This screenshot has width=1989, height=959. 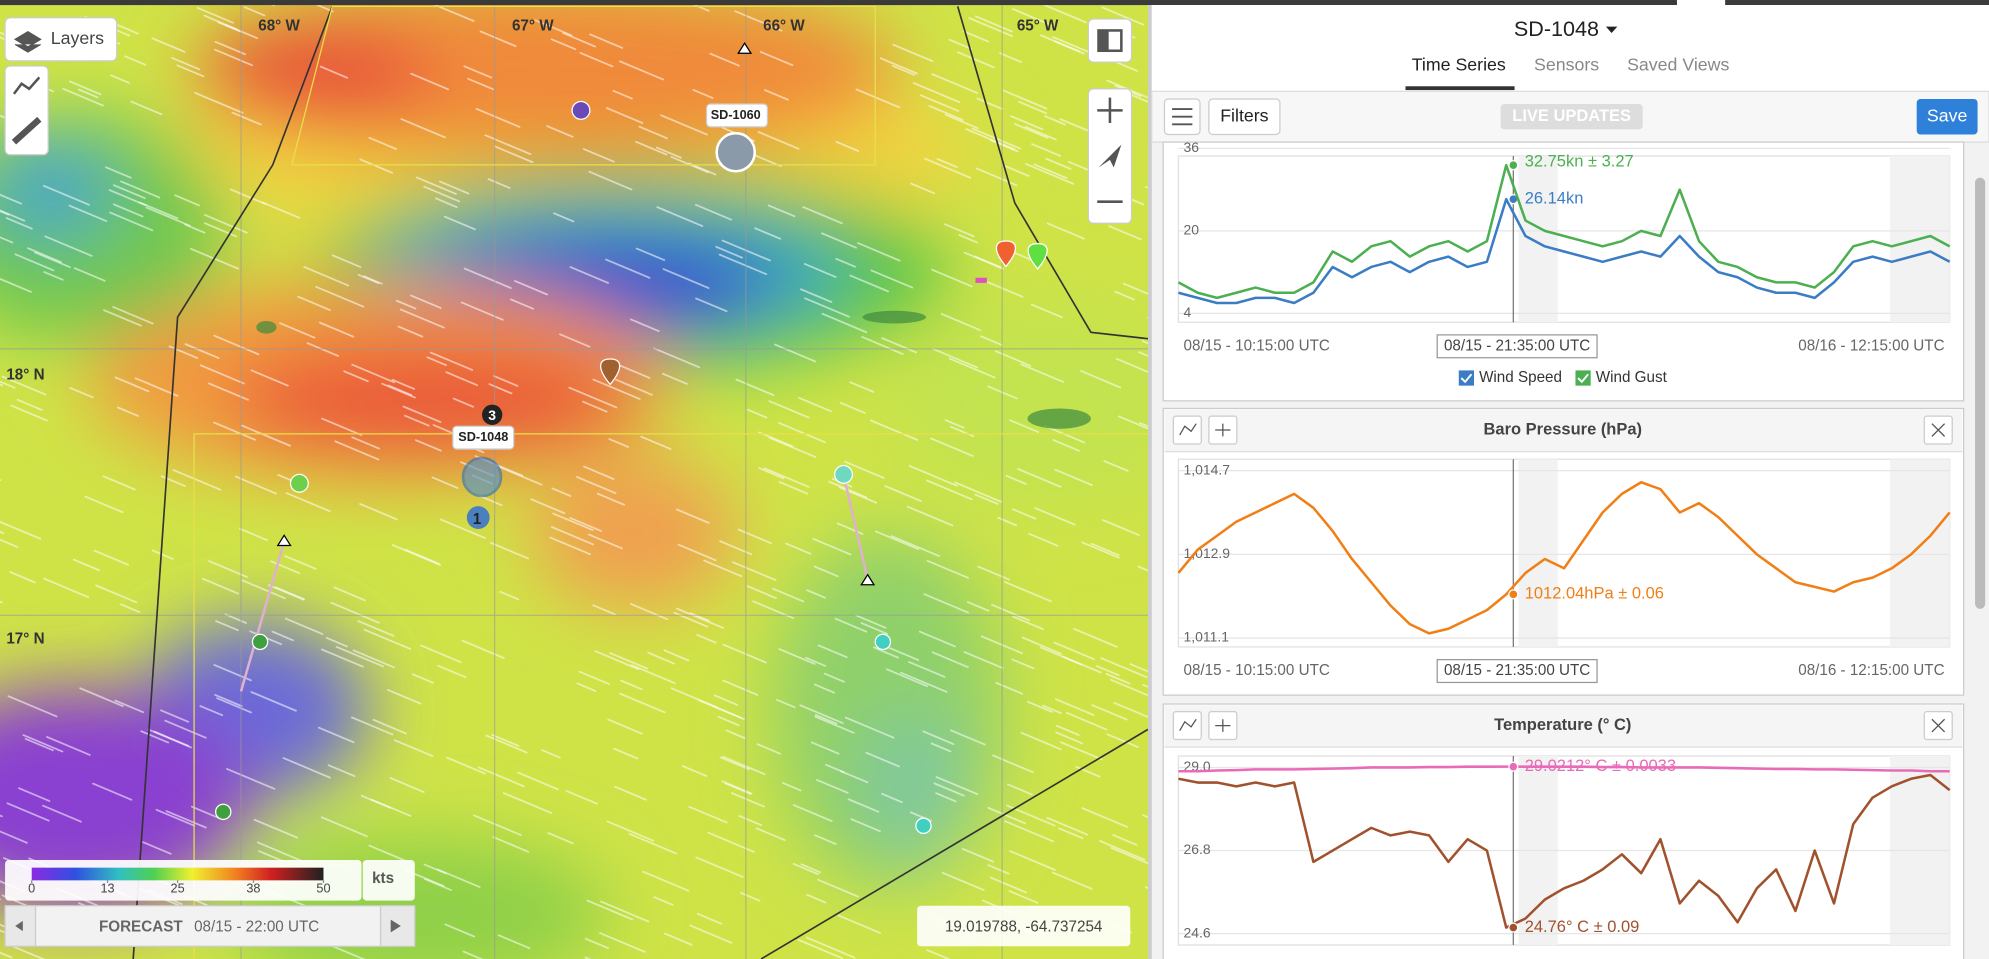 What do you see at coordinates (1517, 670) in the screenshot?
I see `cursor-label: 08/15 - 21:35:00 UTC` at bounding box center [1517, 670].